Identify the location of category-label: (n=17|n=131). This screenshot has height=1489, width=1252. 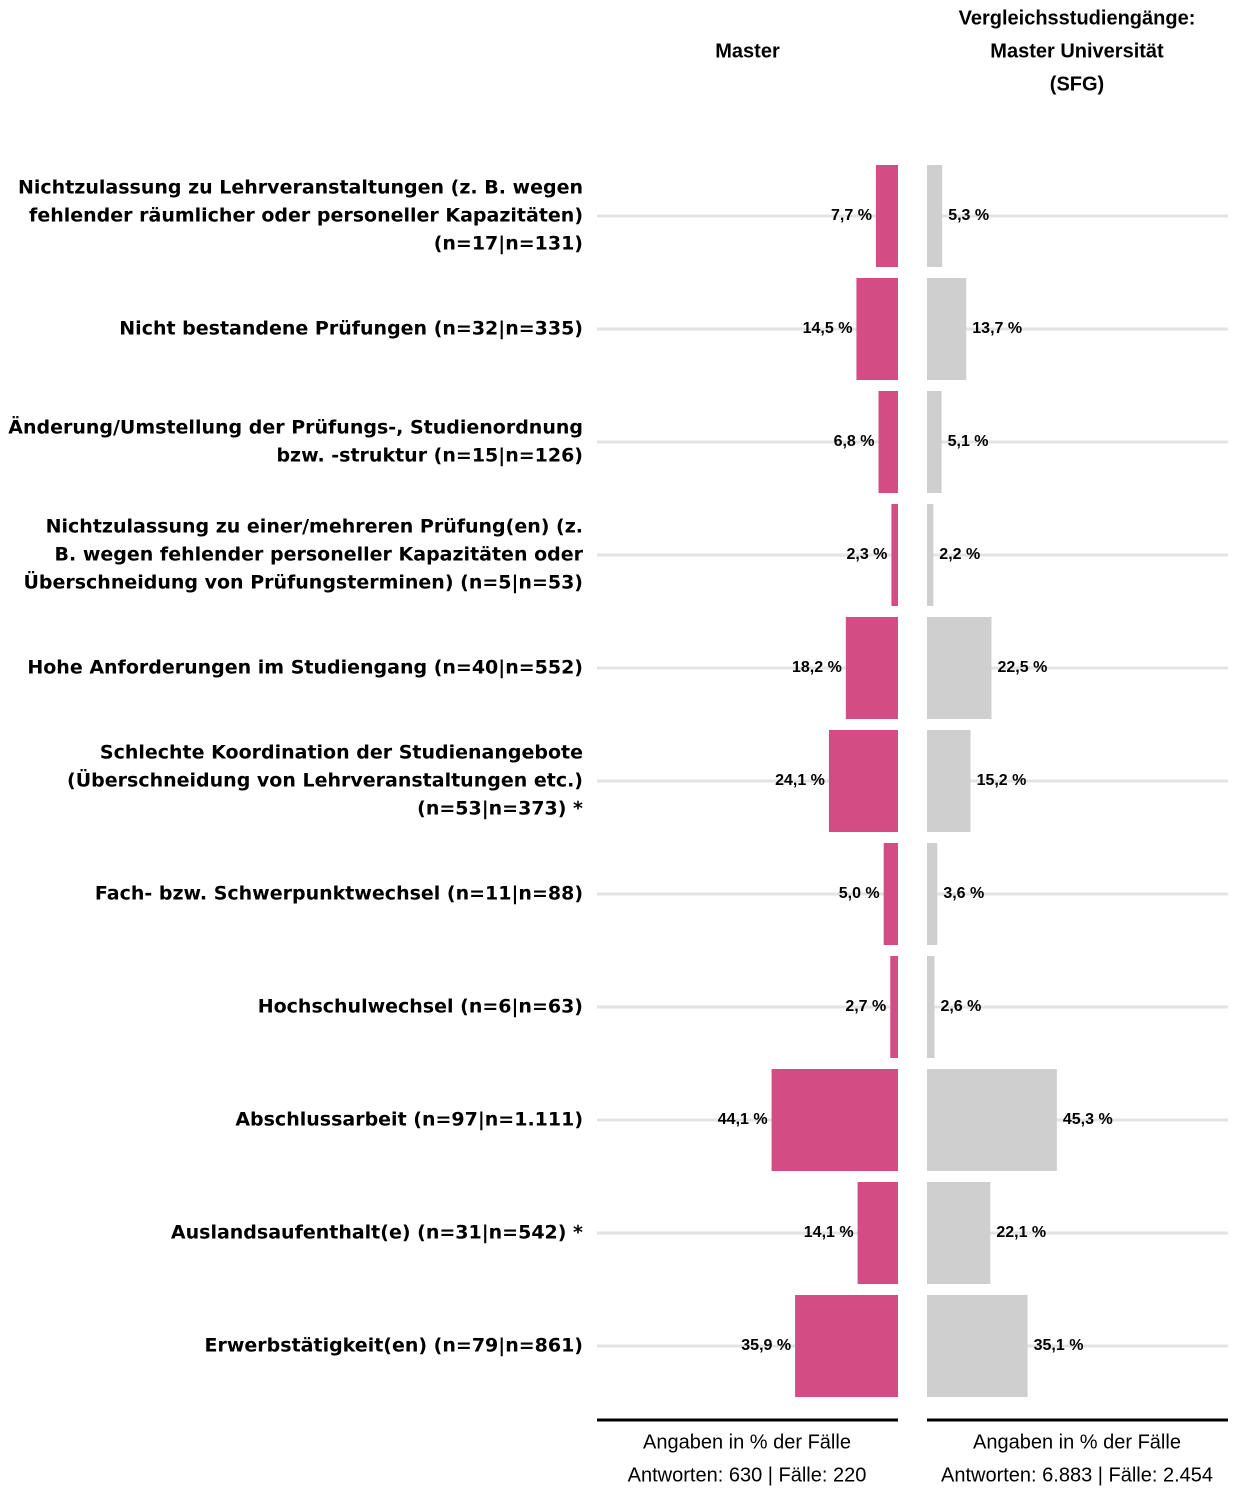
(508, 244).